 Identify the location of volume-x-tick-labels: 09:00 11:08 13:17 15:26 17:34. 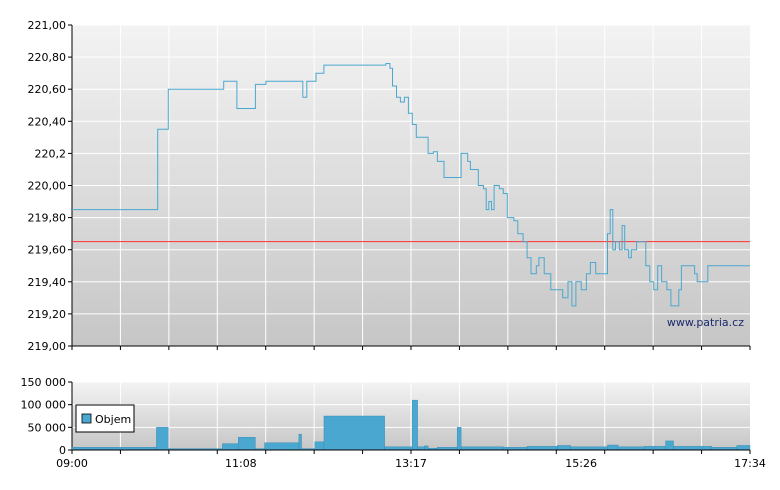
(411, 460).